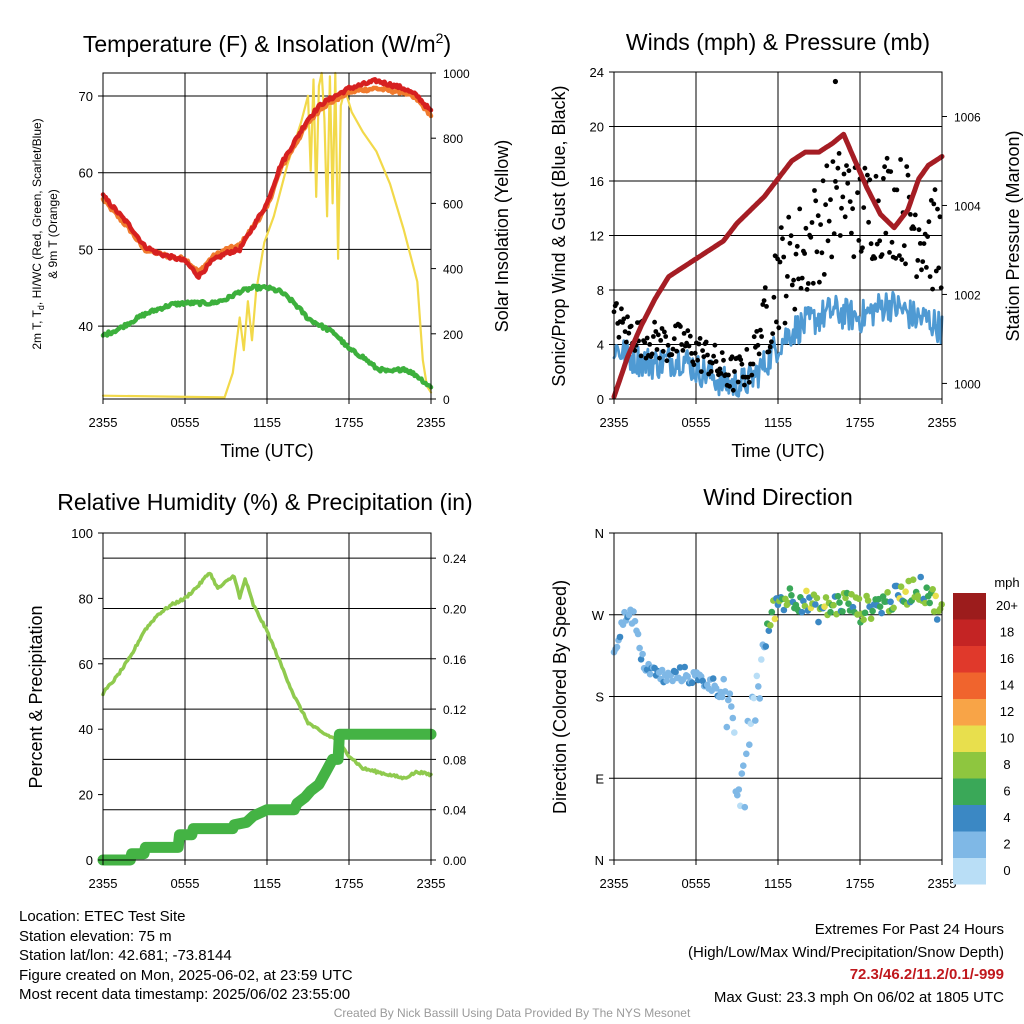  I want to click on temperature-xlabel: Time (UTC), so click(266, 451).